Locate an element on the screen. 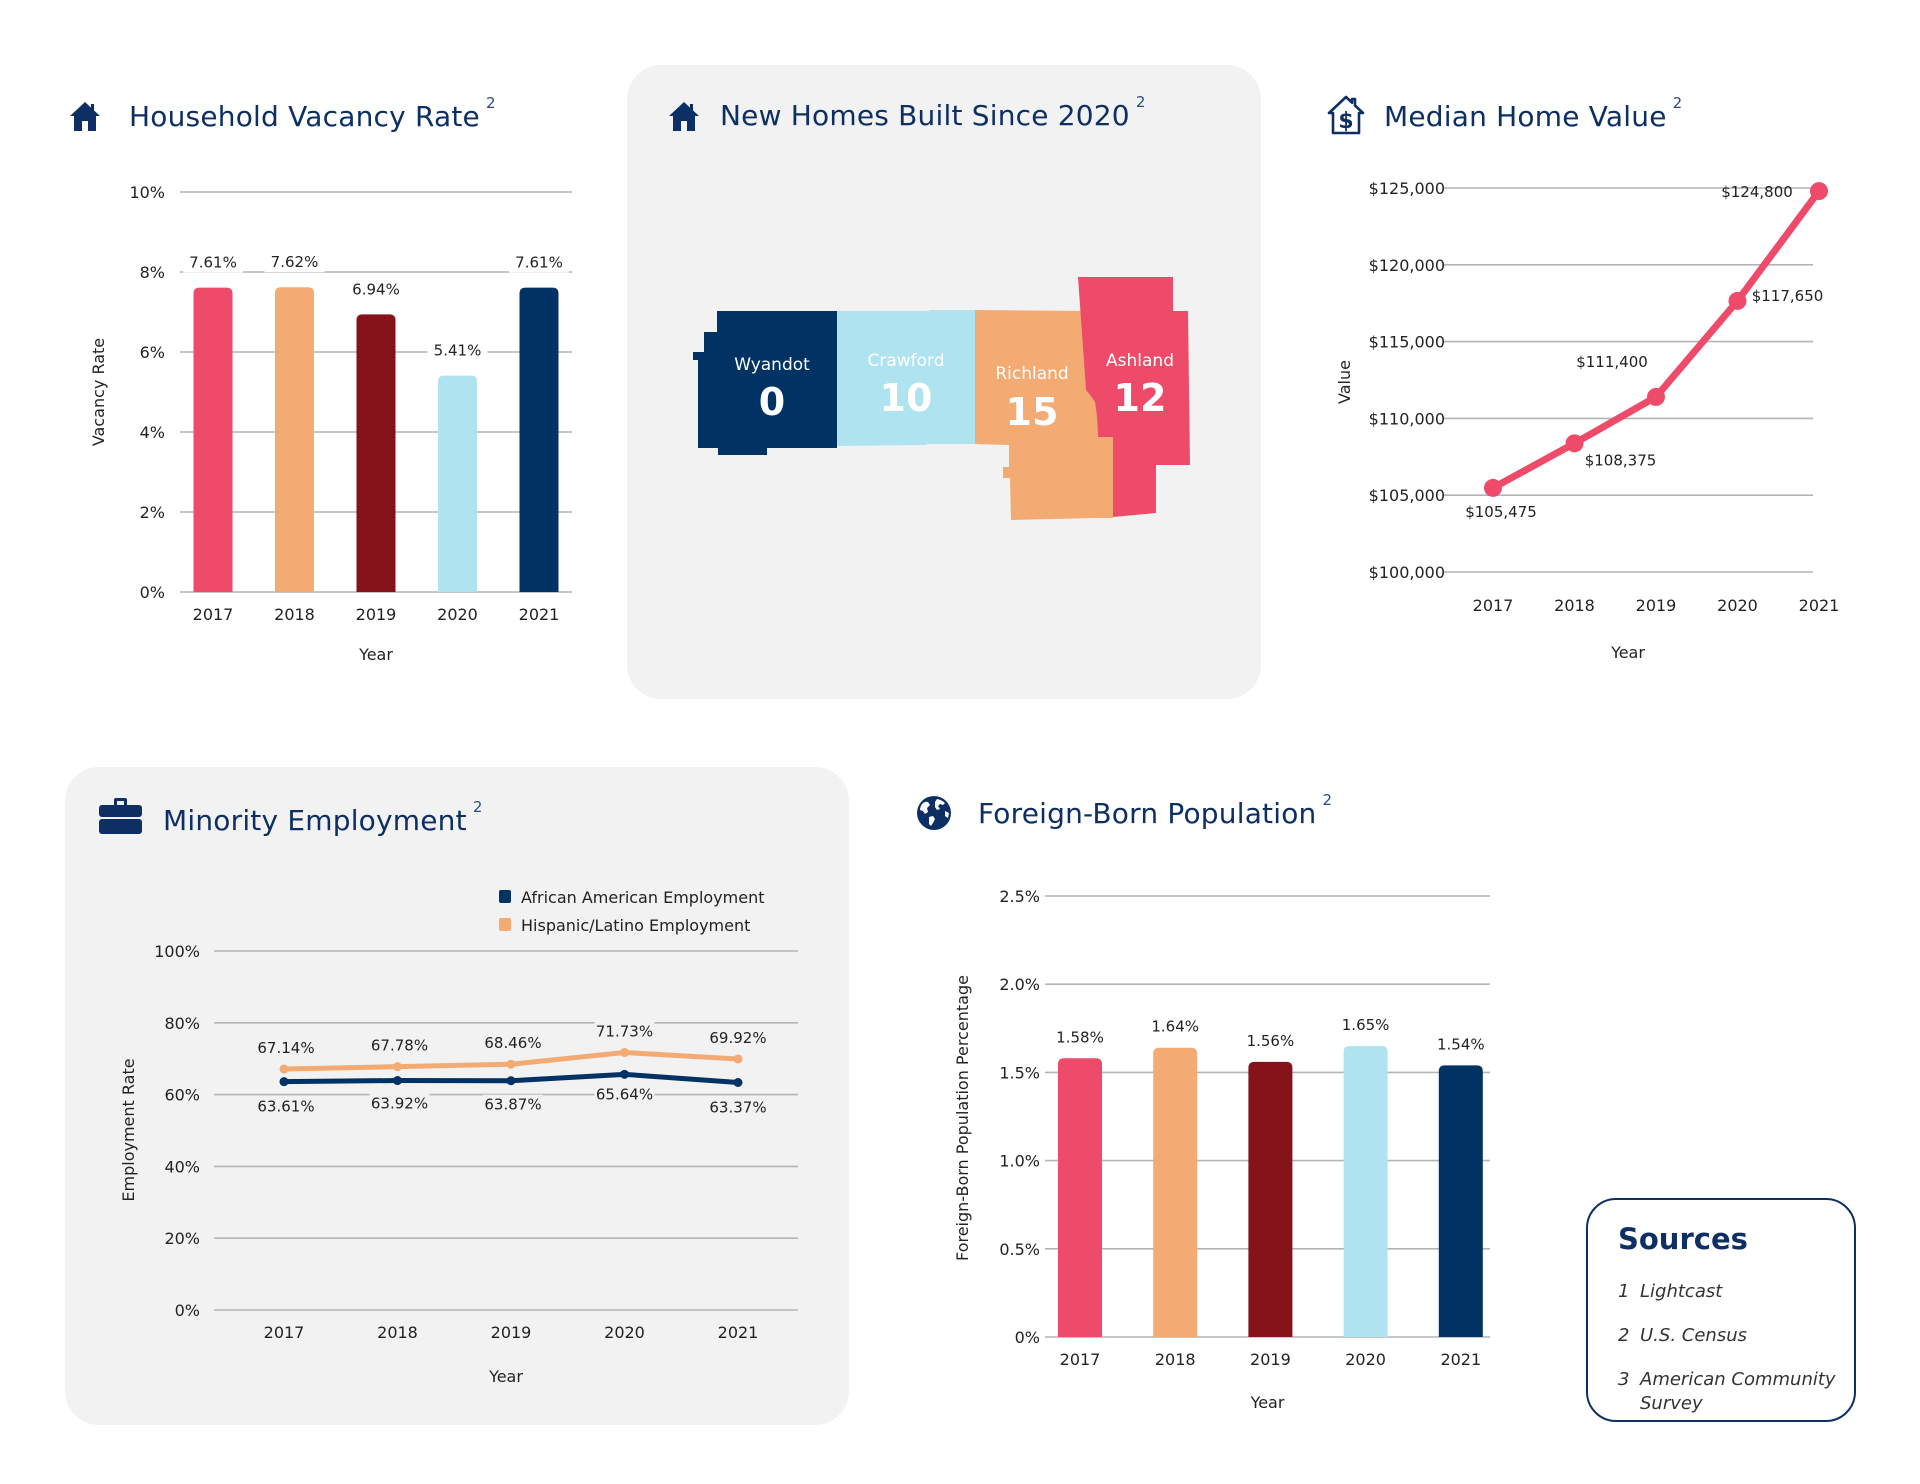 This screenshot has width=1920, height=1484. y-tick-label: 60% is located at coordinates (182, 1095).